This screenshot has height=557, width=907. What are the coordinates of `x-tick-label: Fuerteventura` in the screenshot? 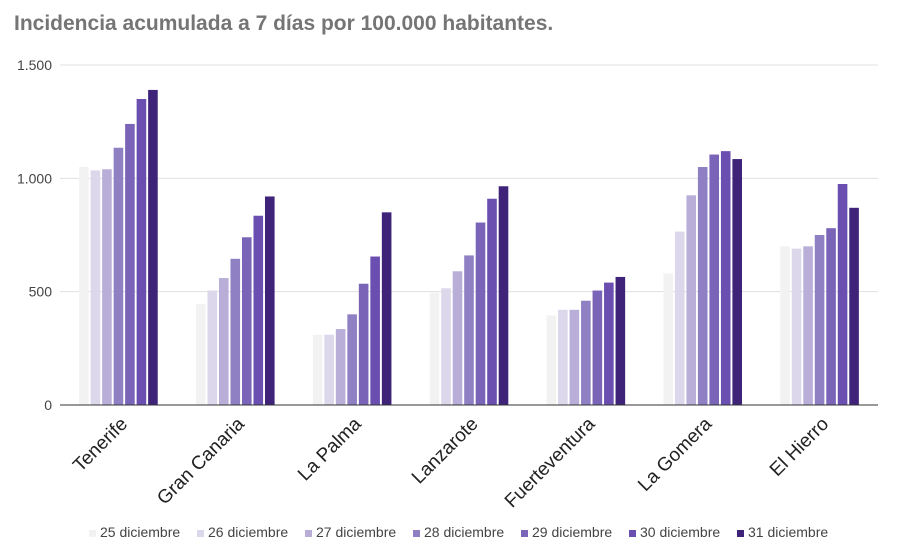 It's located at (550, 462).